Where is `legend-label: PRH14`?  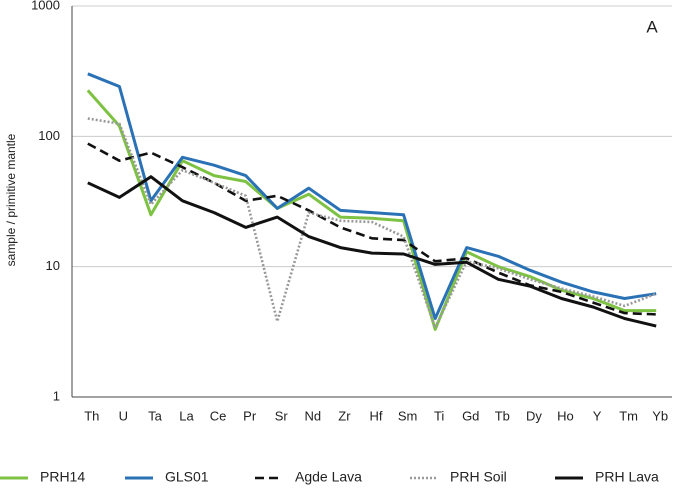
legend-label: PRH14 is located at coordinates (62, 477).